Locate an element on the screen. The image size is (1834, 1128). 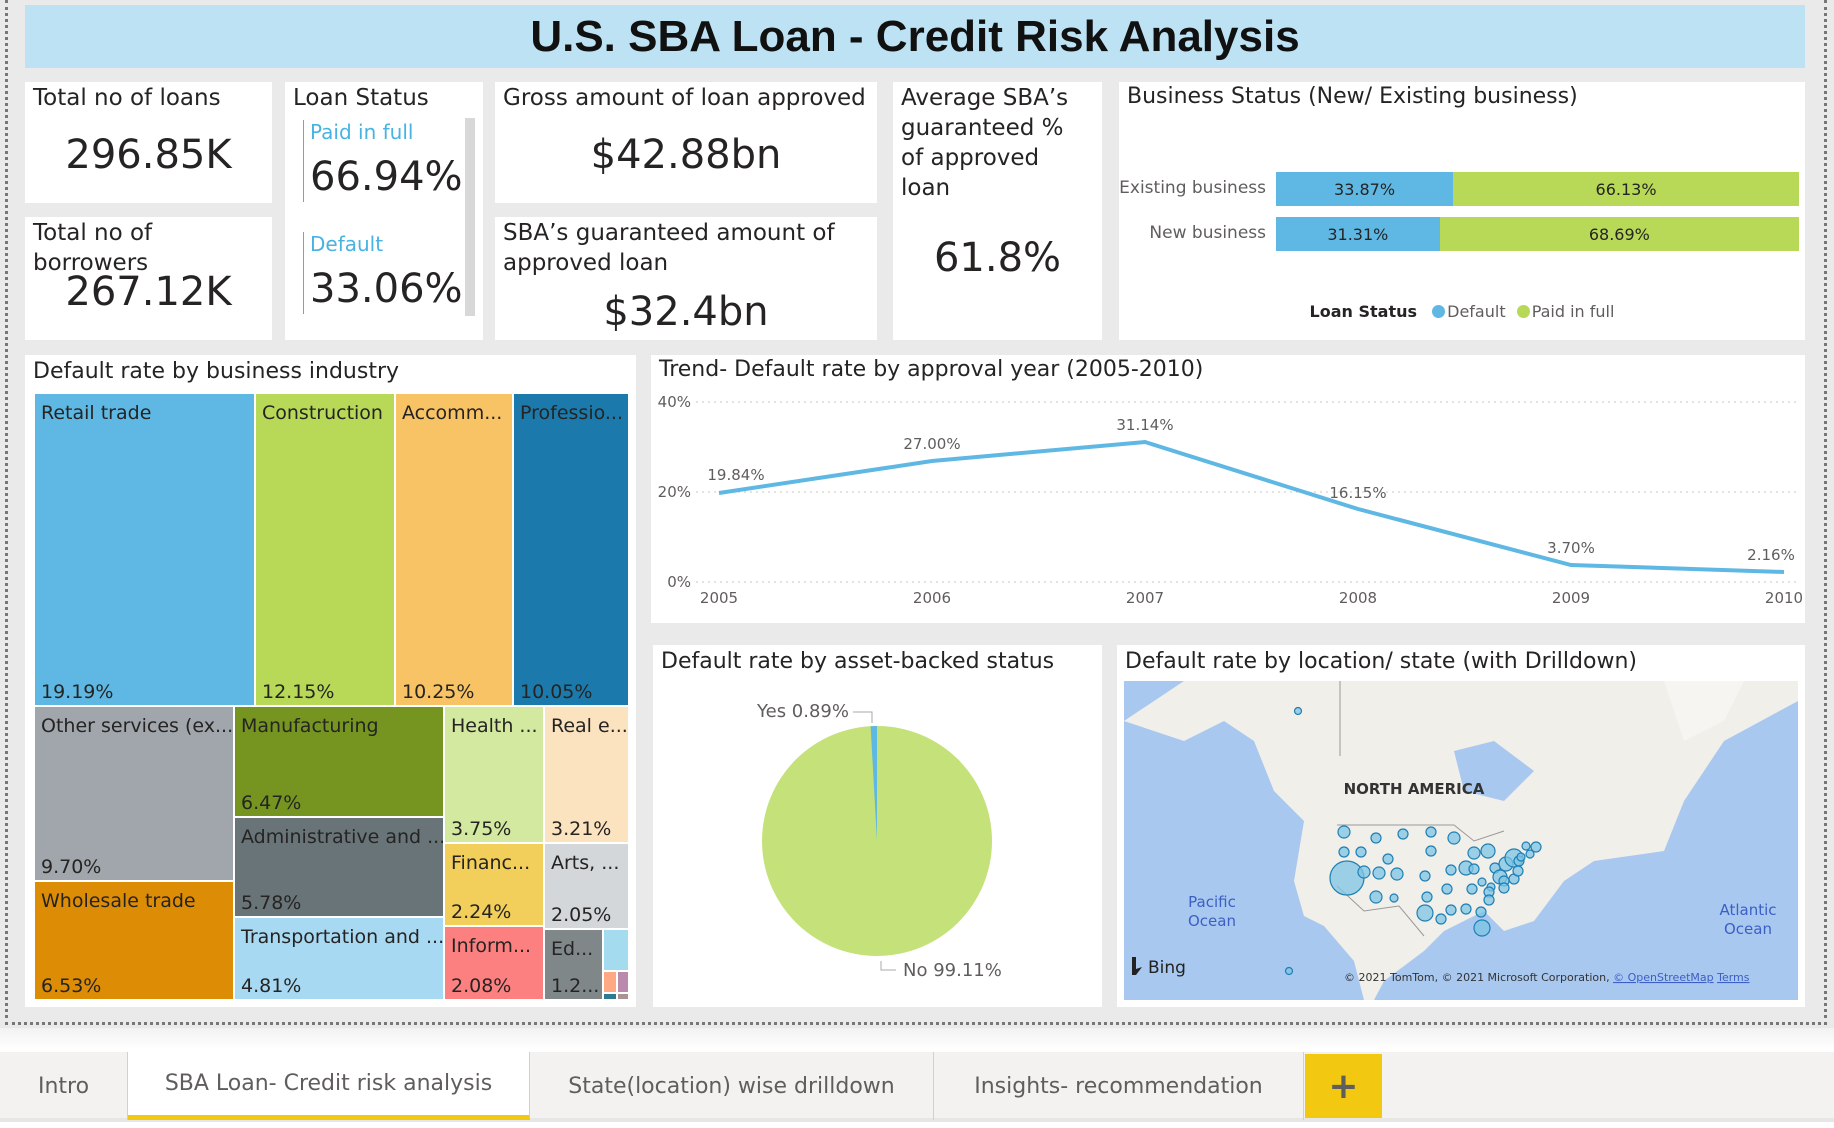
treemap-tile: Wholesale trade 6.53% is located at coordinates (134, 940).